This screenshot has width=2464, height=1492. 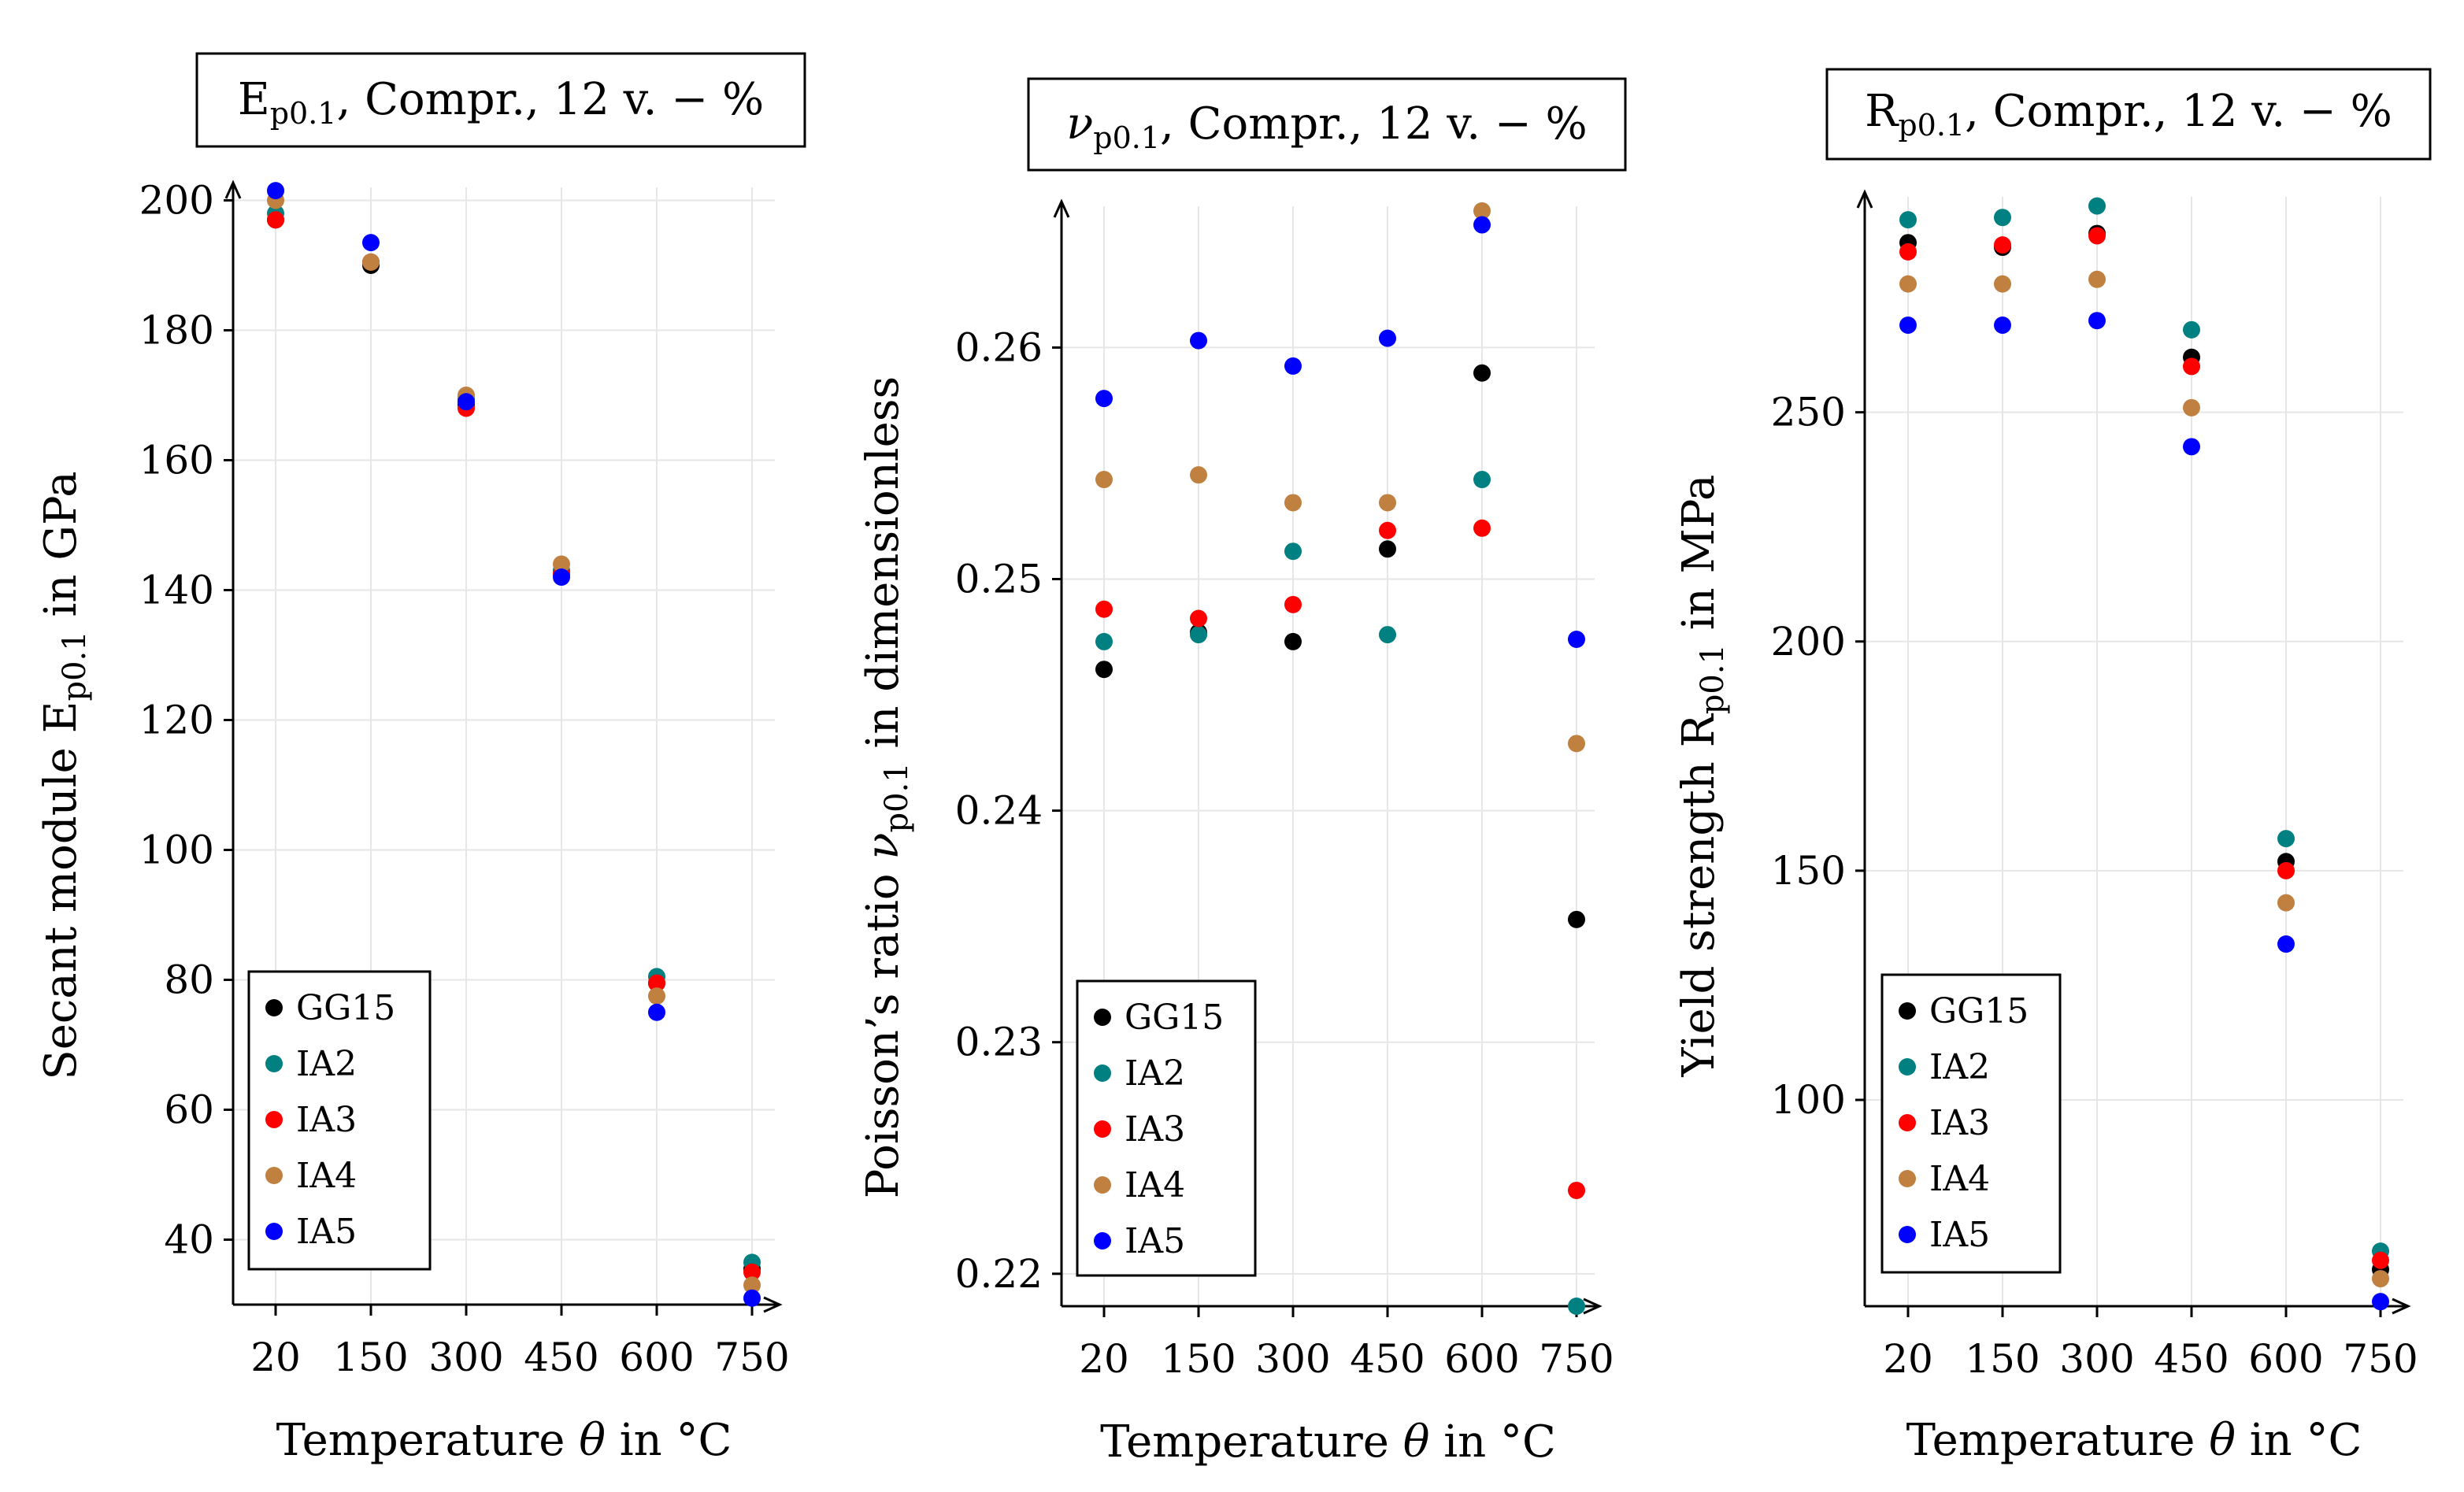 I want to click on y-tick-label: 0.24, so click(x=999, y=811).